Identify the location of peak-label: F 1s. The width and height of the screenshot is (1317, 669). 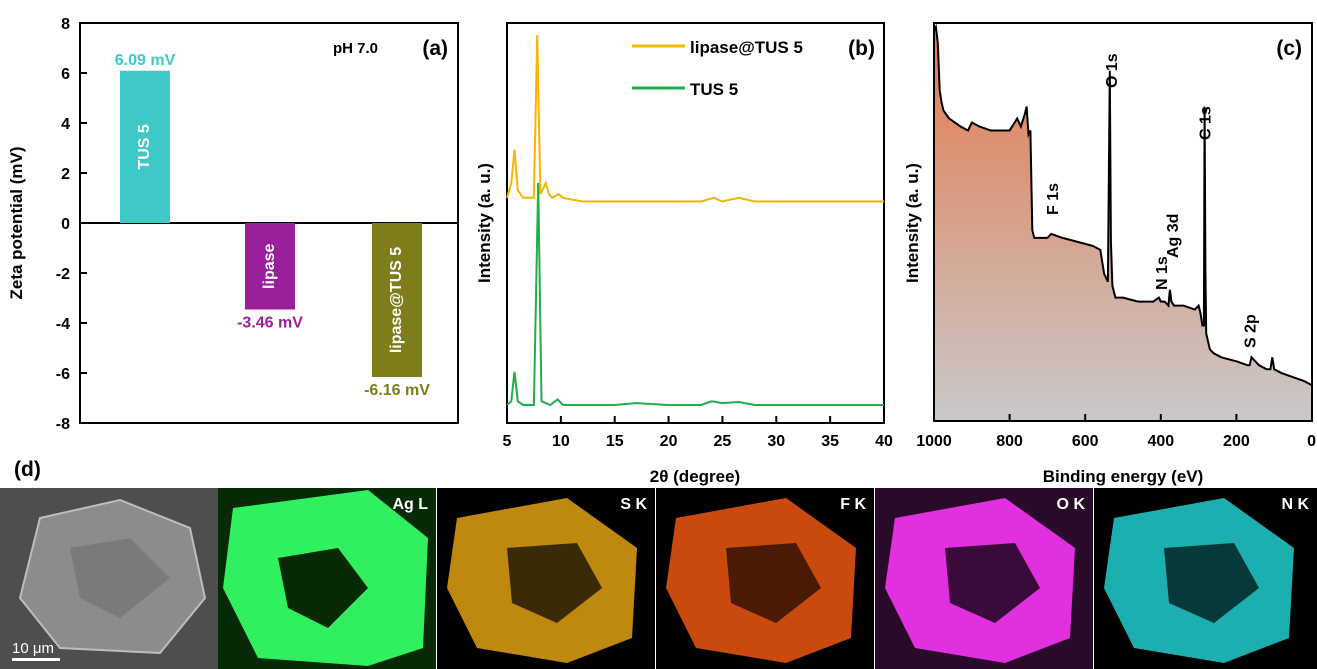
(1053, 199).